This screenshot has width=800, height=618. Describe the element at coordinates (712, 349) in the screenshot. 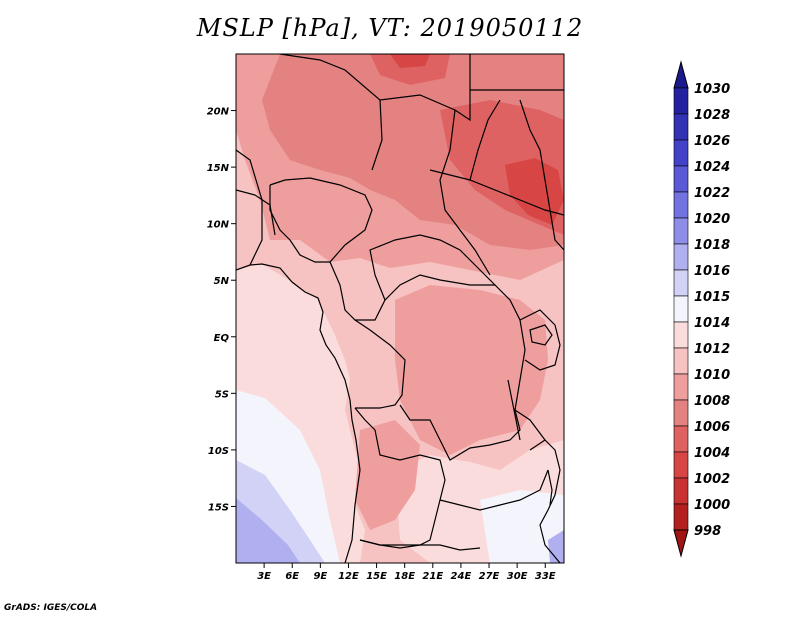

I see `colorbar-label: 1012` at that location.